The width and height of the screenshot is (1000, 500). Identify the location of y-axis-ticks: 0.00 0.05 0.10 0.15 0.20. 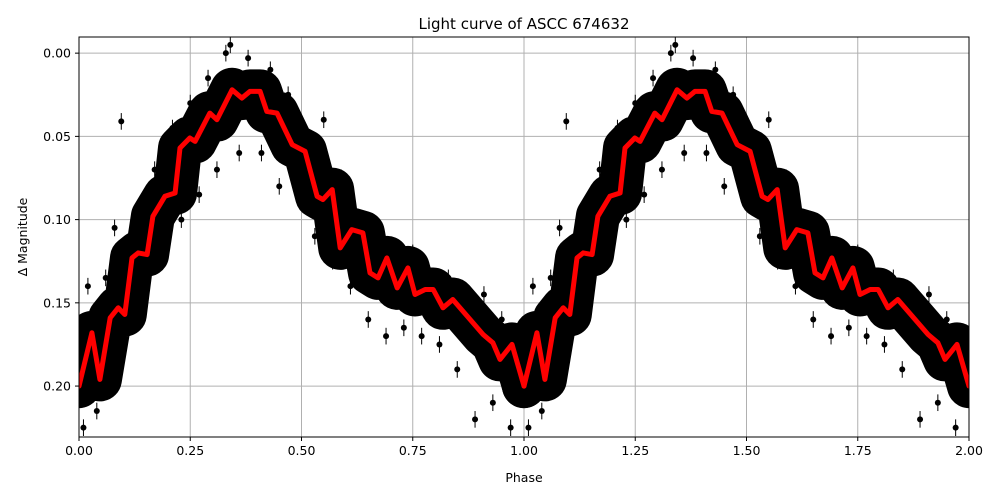
(61, 220).